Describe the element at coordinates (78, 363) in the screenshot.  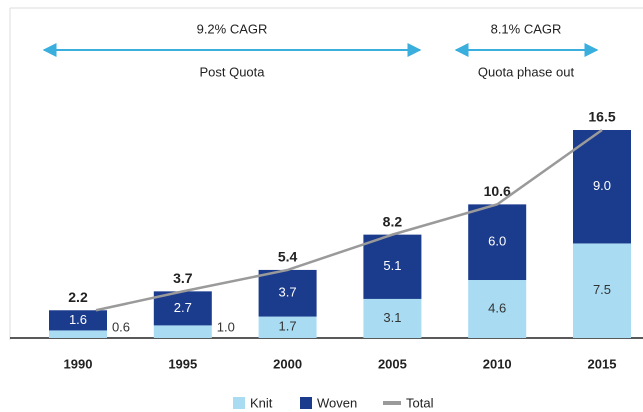
I see `x-tick-label: 1990` at that location.